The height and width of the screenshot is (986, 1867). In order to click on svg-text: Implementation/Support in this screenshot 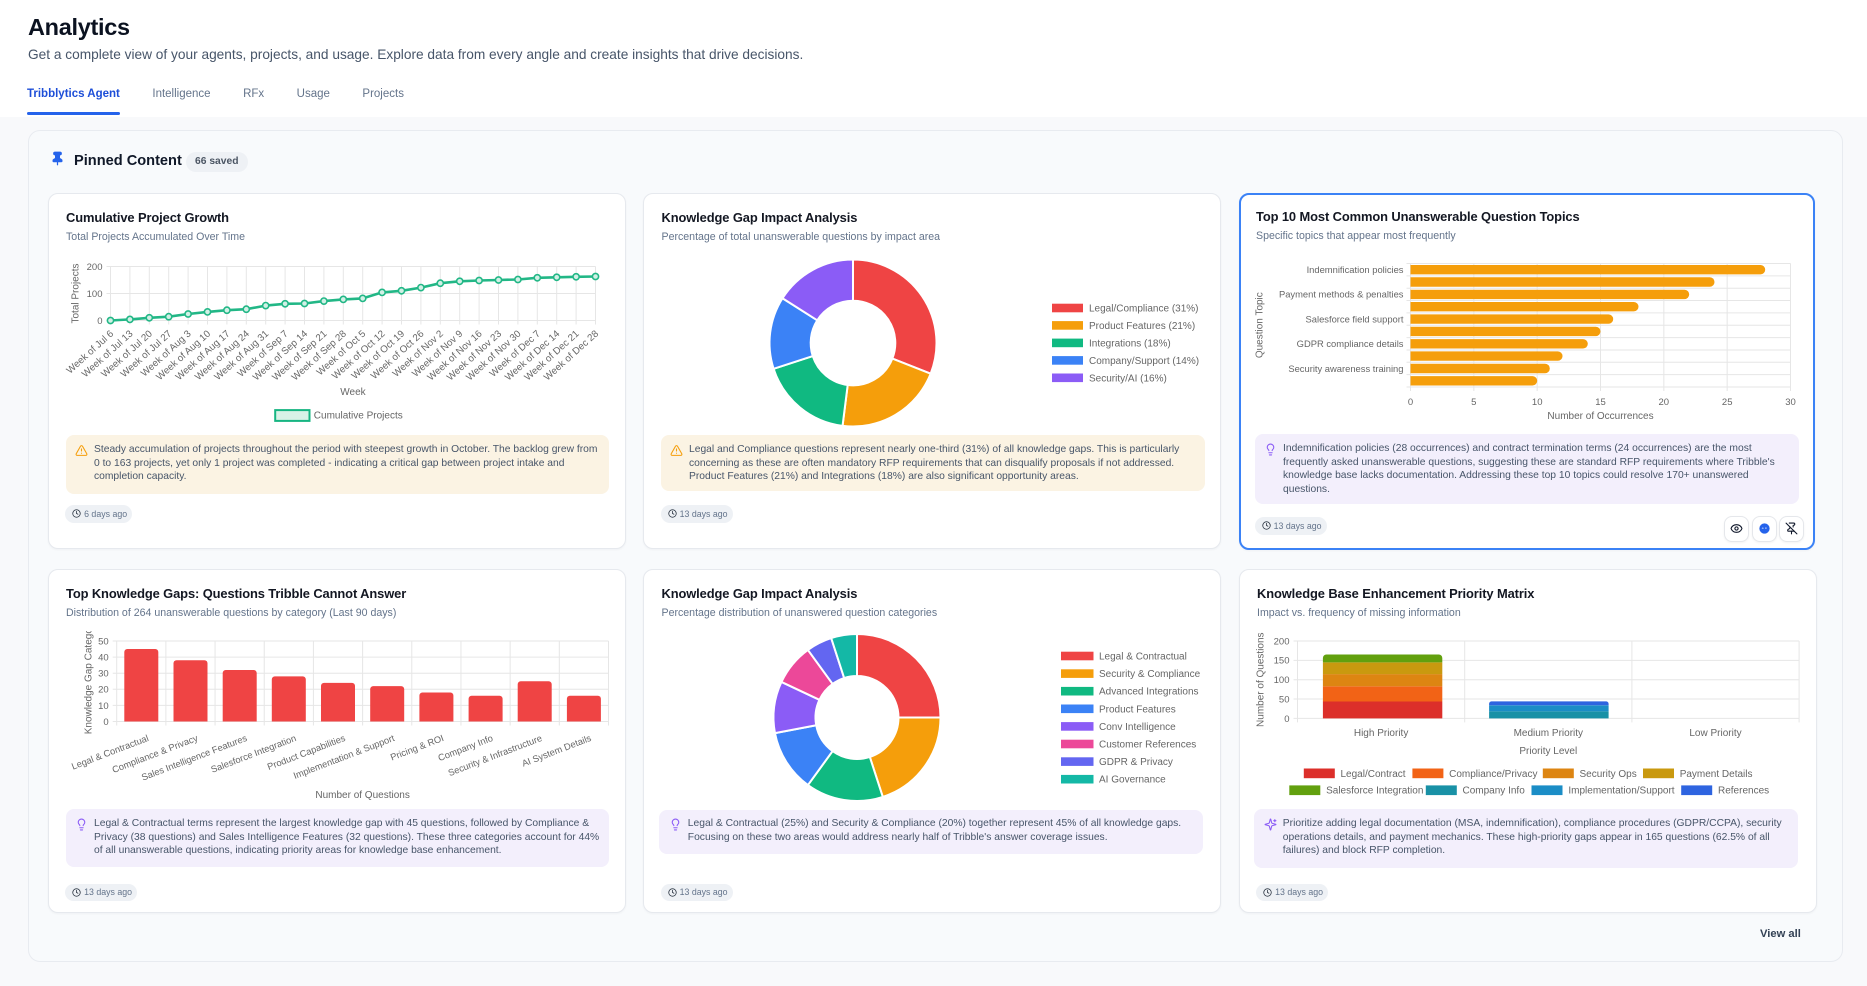, I will do `click(1621, 791)`.